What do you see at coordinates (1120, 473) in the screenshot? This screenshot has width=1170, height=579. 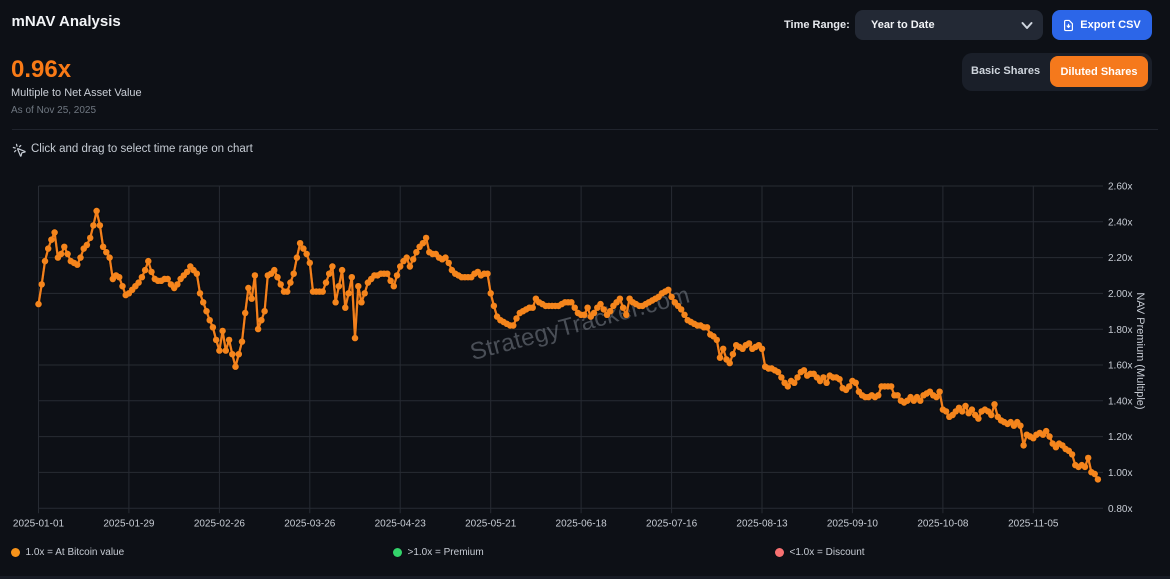 I see `svg-text: 1.00x` at bounding box center [1120, 473].